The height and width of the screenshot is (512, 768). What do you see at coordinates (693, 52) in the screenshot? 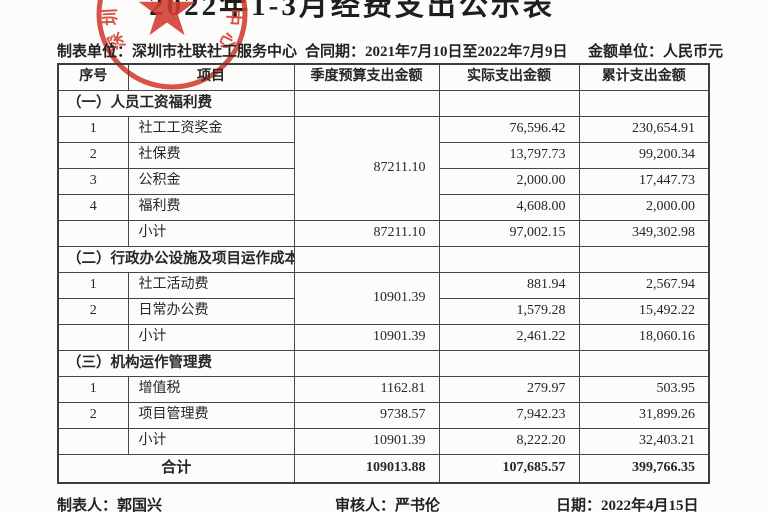
I see `meta-currency-value: 人民币元` at bounding box center [693, 52].